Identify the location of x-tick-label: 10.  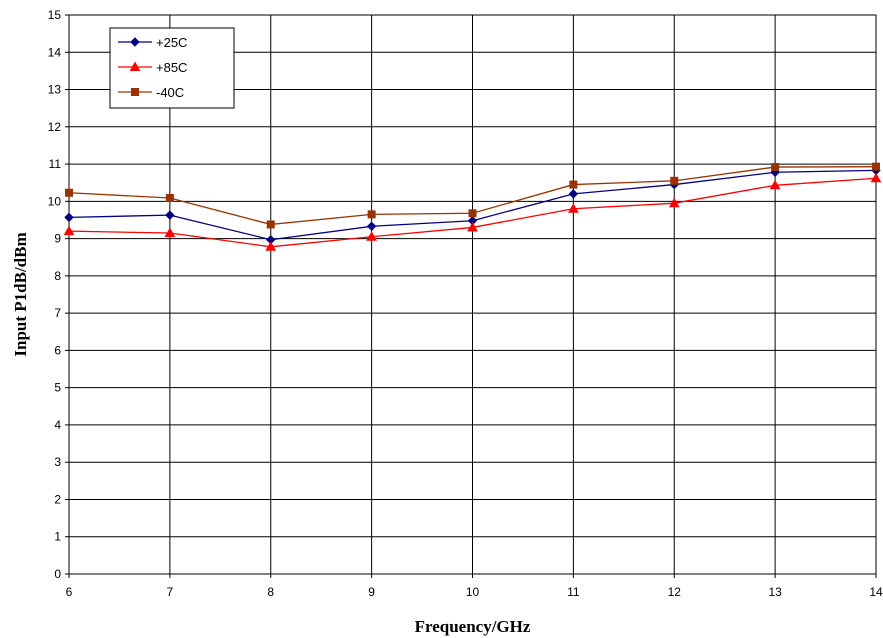
(473, 592).